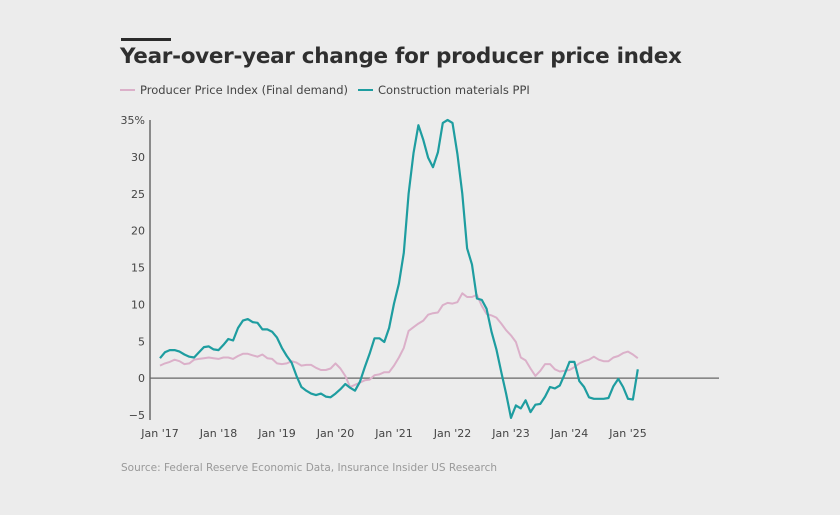  What do you see at coordinates (138, 194) in the screenshot?
I see `y-tick-label: 25` at bounding box center [138, 194].